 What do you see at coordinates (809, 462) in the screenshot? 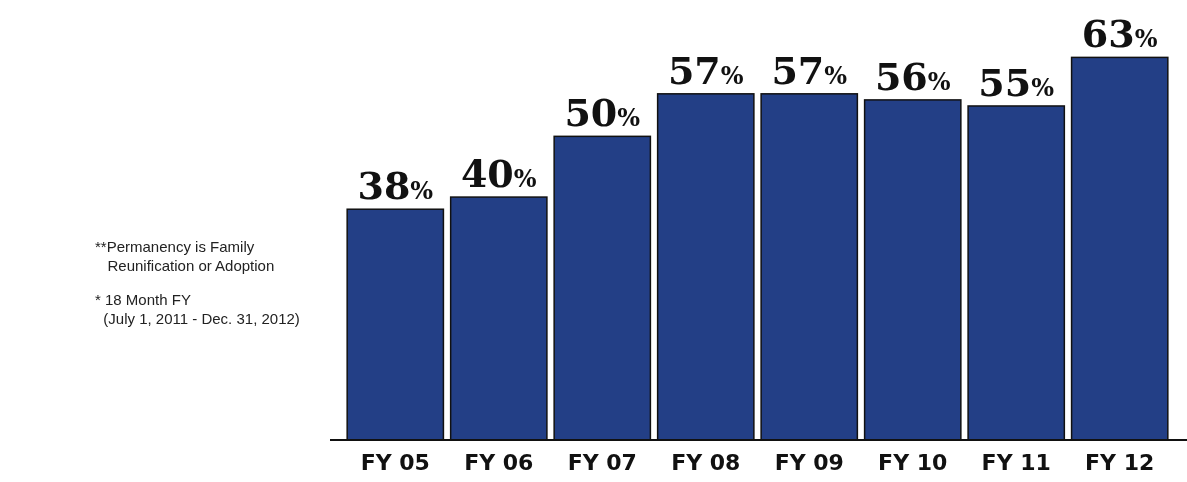
I see `x-tick-label: FY 09` at bounding box center [809, 462].